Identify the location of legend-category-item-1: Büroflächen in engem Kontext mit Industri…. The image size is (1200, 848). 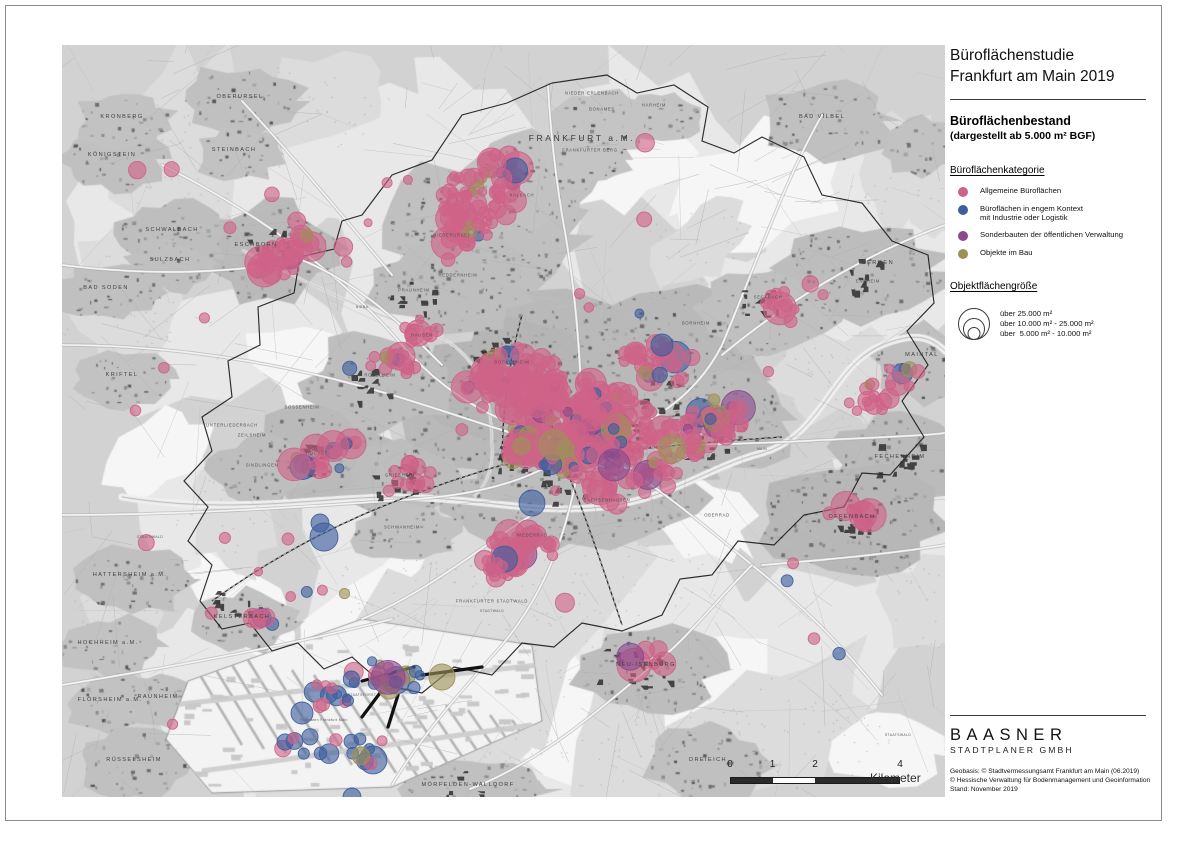
(1056, 213).